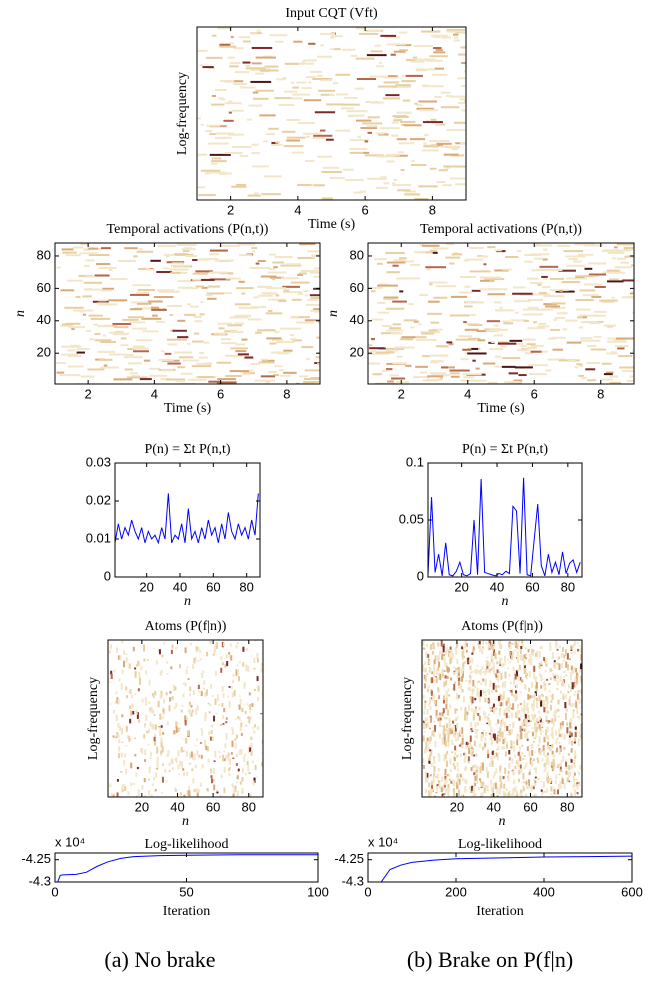  I want to click on x-tick-label: 80, so click(567, 806).